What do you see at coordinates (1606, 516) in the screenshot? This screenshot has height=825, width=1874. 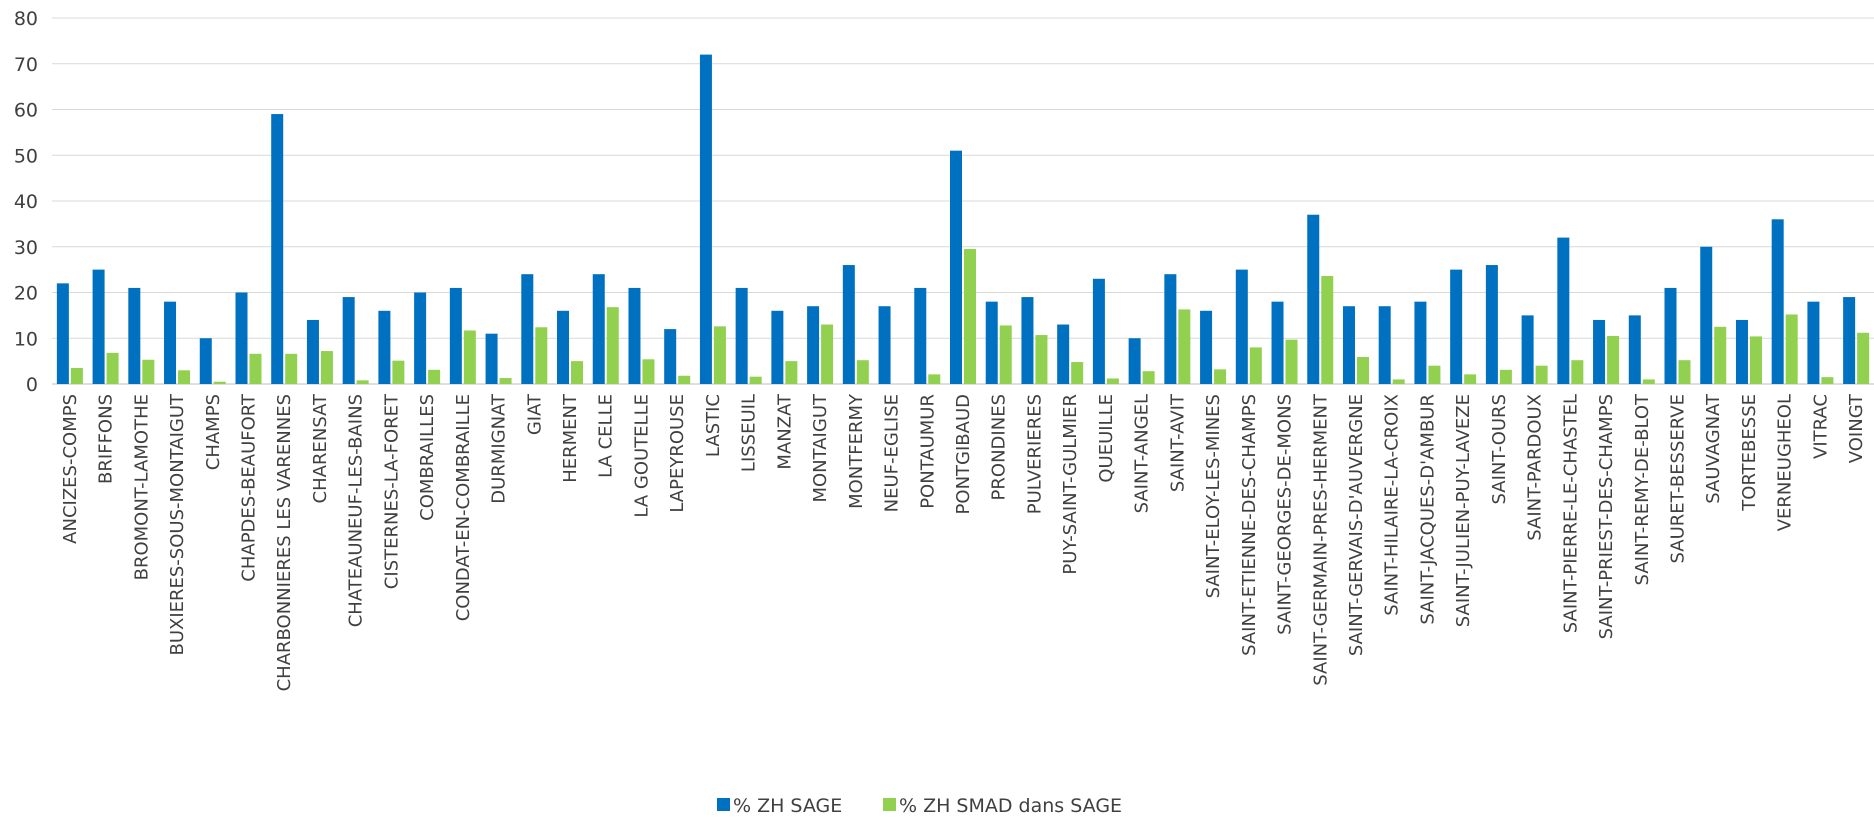 I see `x-tick-label: SAINT-PRIEST-DES-CHAMPS` at bounding box center [1606, 516].